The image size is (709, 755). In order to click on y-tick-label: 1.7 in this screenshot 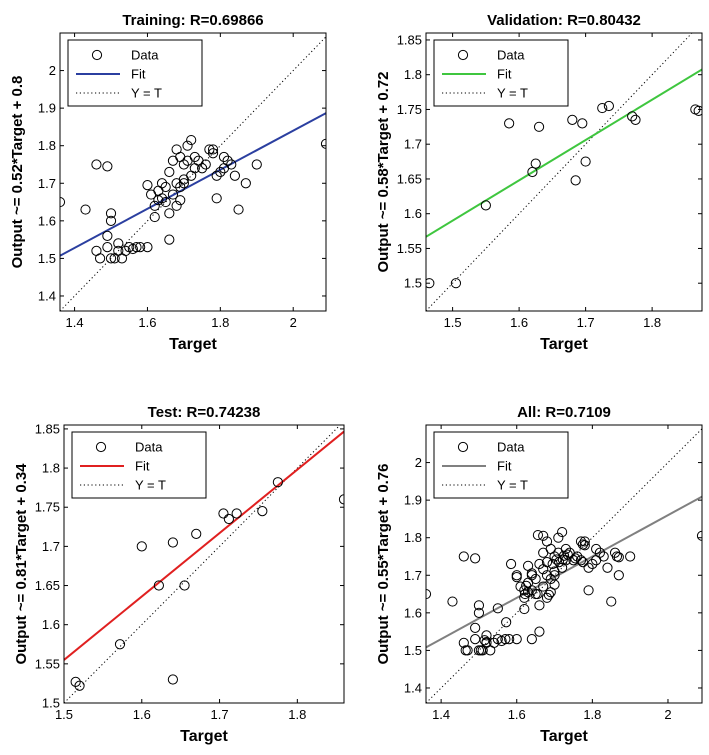, I will do `click(51, 546)`.